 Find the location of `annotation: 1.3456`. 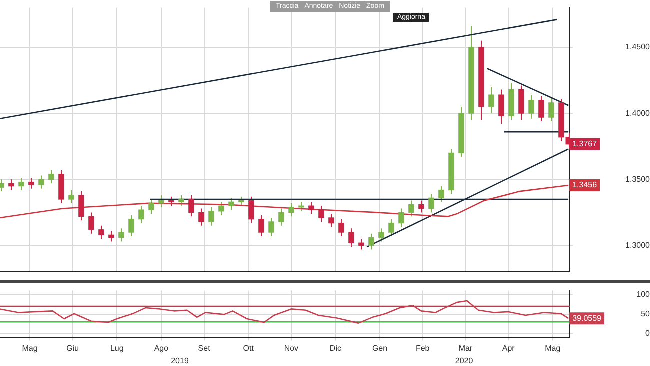

annotation: 1.3456 is located at coordinates (585, 185).